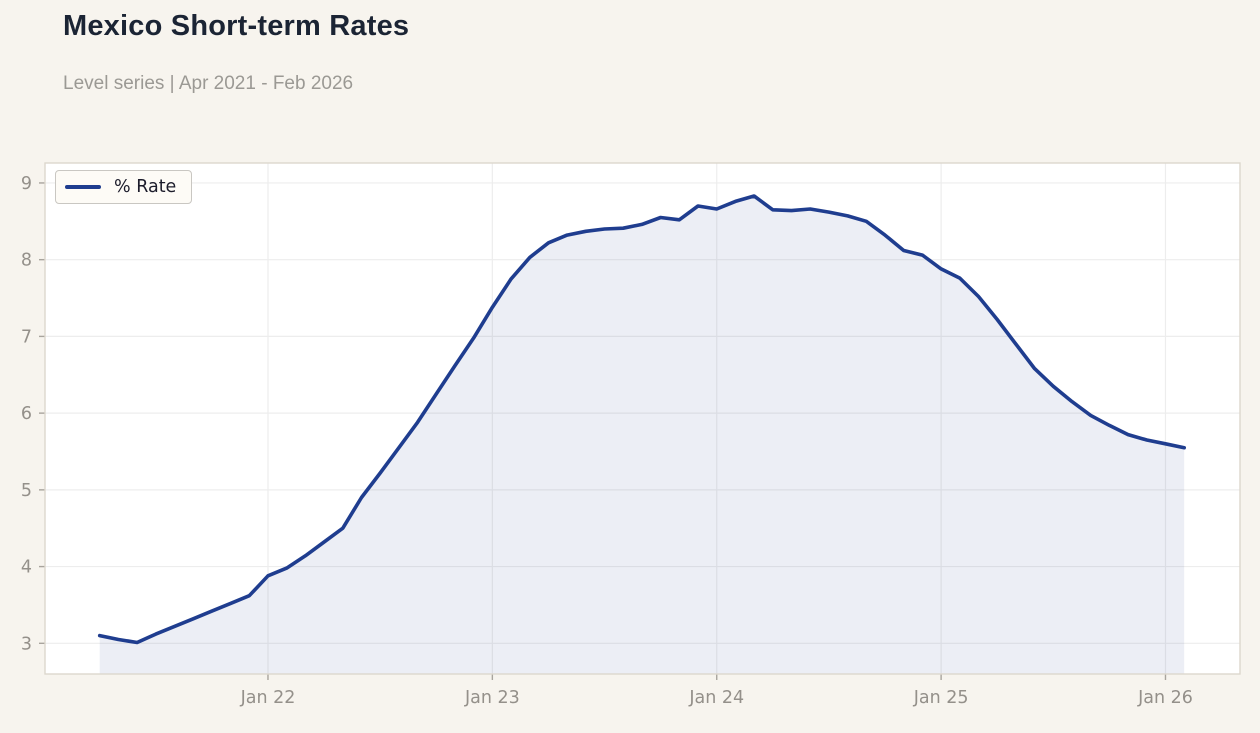 The image size is (1260, 733). I want to click on y-tick-label: 4, so click(26, 568).